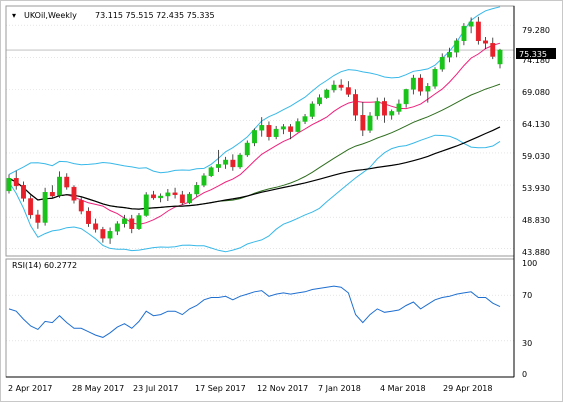 The width and height of the screenshot is (563, 402). I want to click on time-tick: 7 Jan 2018, so click(339, 388).